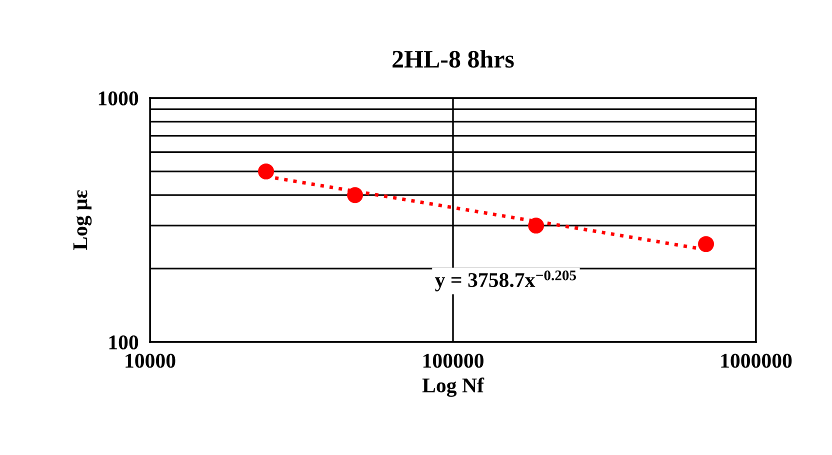  Describe the element at coordinates (118, 98) in the screenshot. I see `y-tick-label: 1000` at that location.